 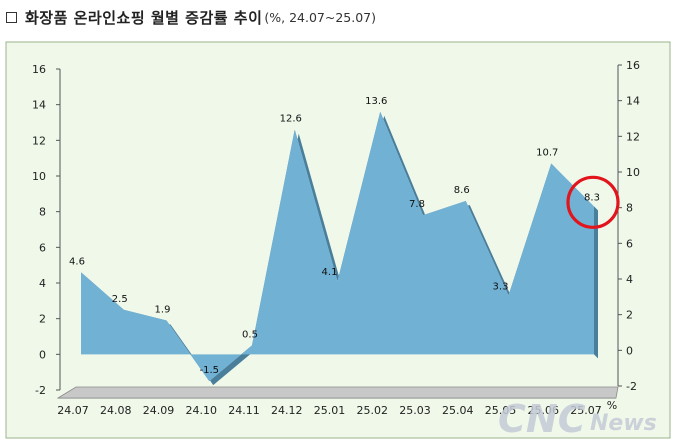 What do you see at coordinates (42, 354) in the screenshot?
I see `y-tick-left-label: 0` at bounding box center [42, 354].